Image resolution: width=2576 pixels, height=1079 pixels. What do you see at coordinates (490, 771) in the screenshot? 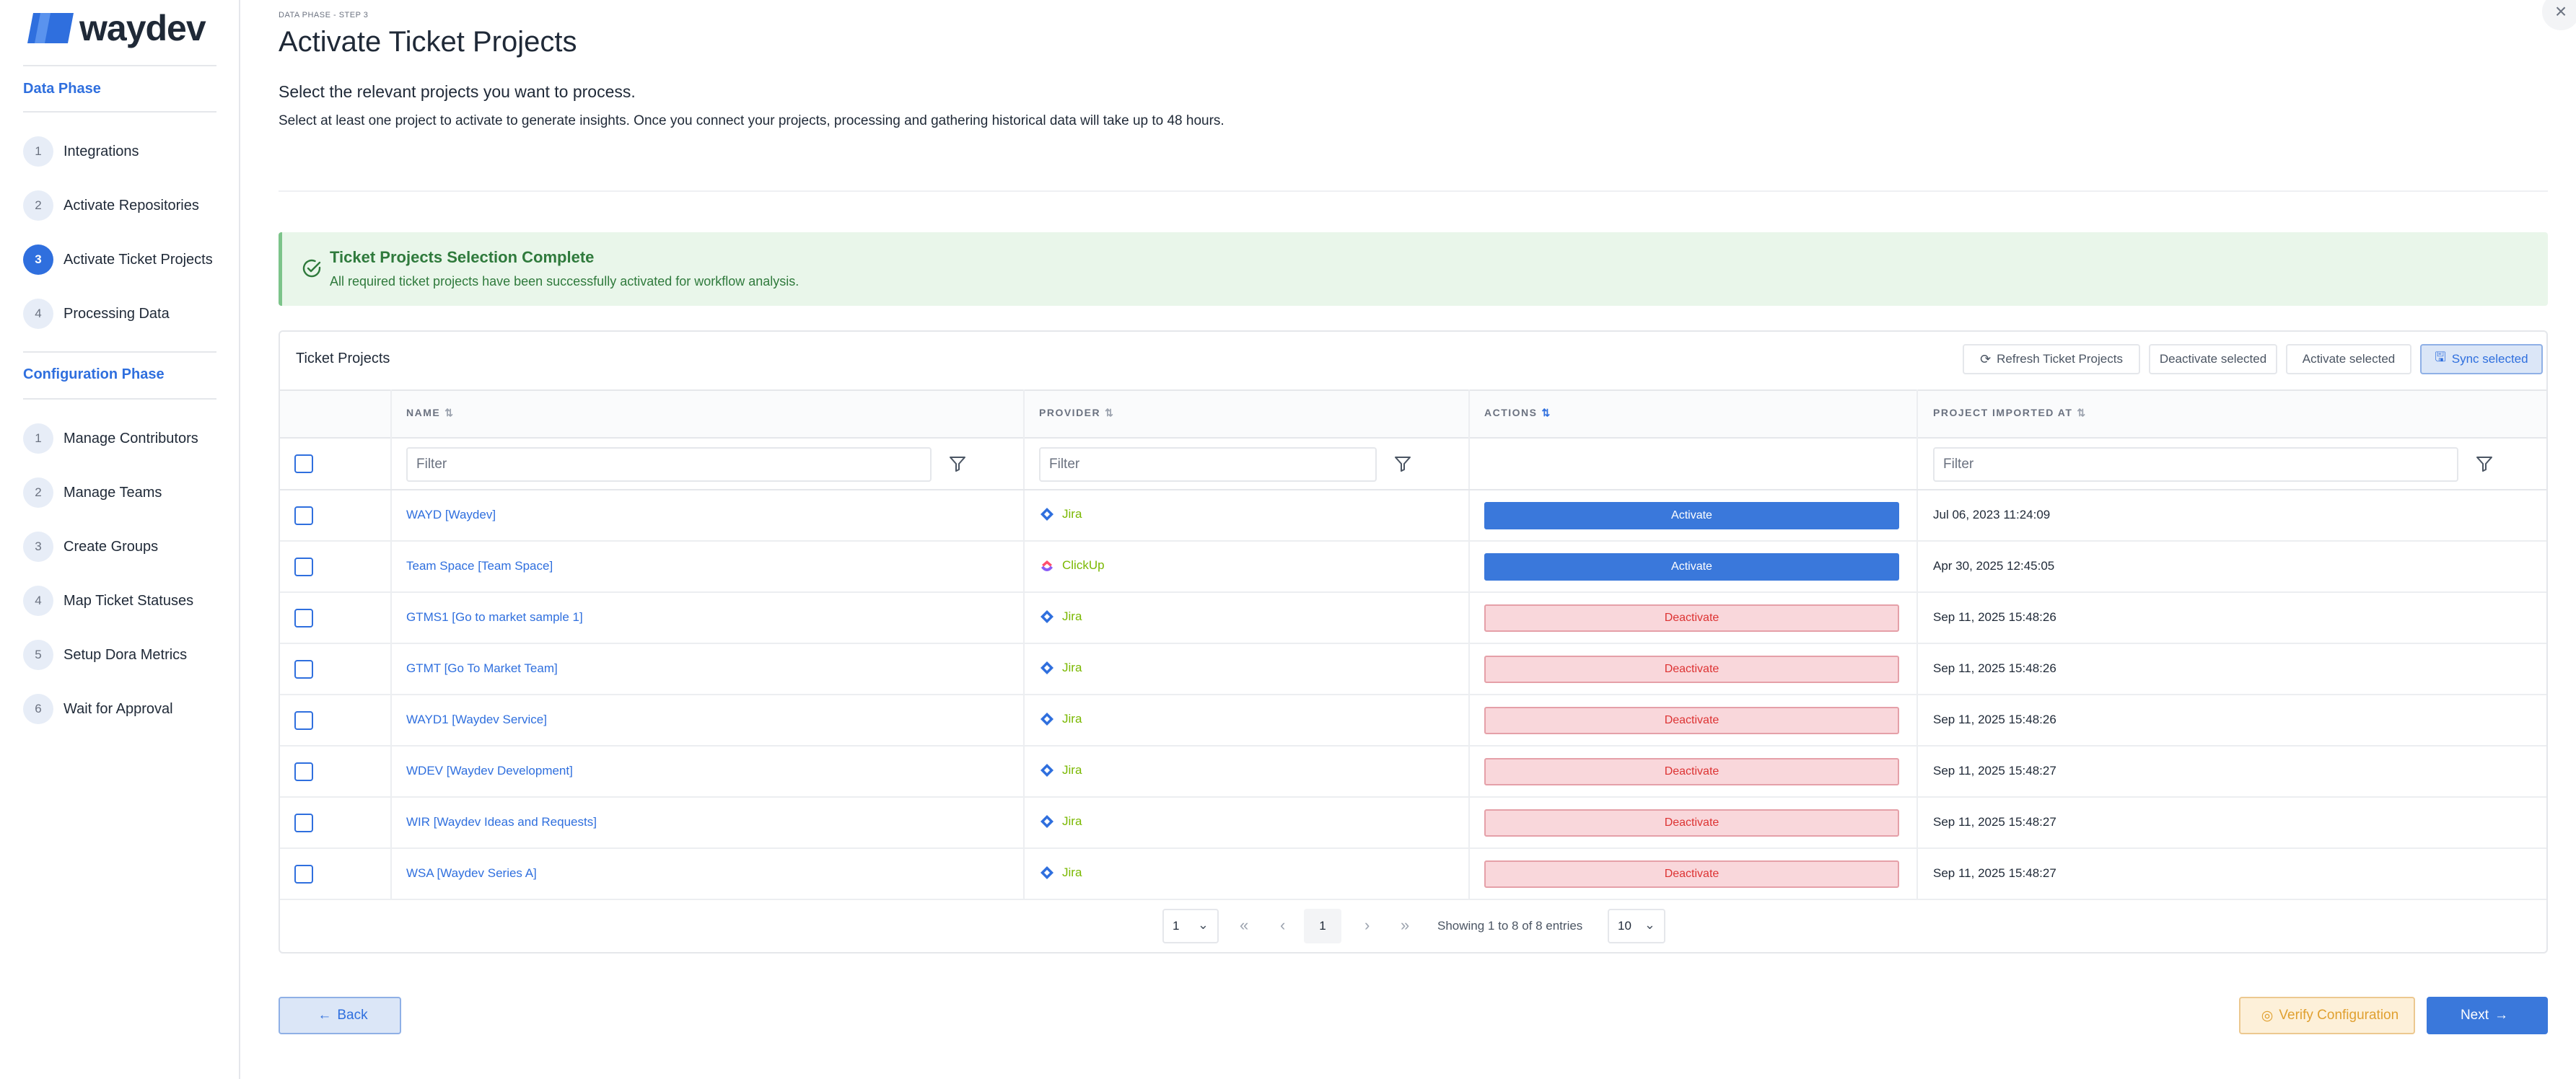
I see `project-name-link: WDEV [Waydev Development]` at bounding box center [490, 771].